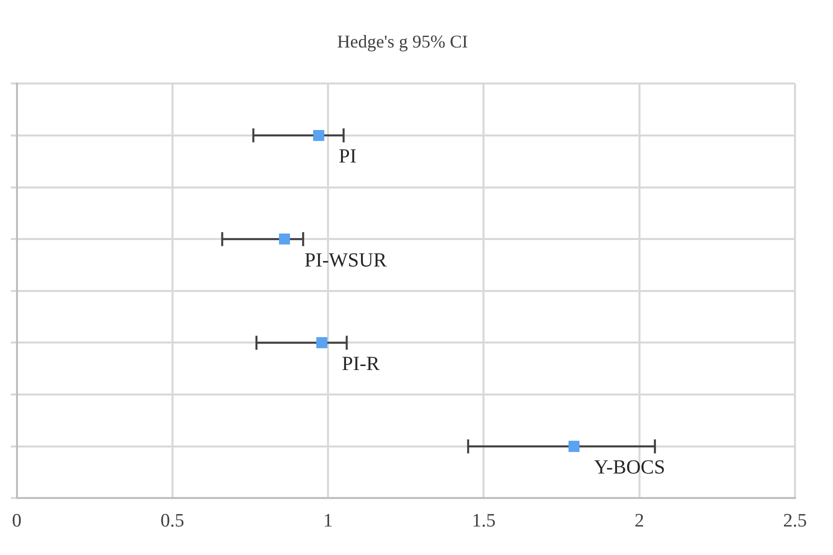 The image size is (833, 555). Describe the element at coordinates (172, 521) in the screenshot. I see `x-tick-label: 0.5` at that location.